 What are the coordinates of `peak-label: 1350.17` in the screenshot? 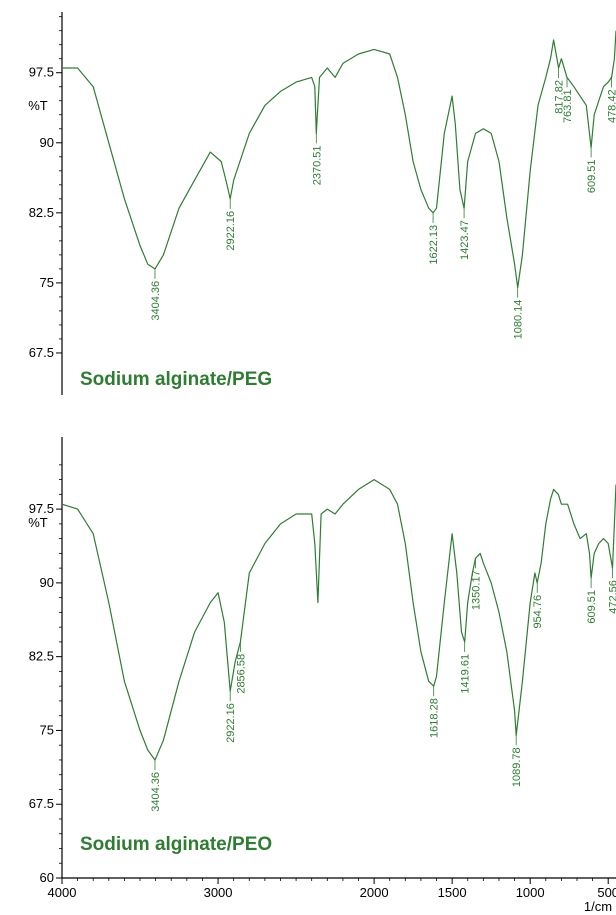 It's located at (477, 590).